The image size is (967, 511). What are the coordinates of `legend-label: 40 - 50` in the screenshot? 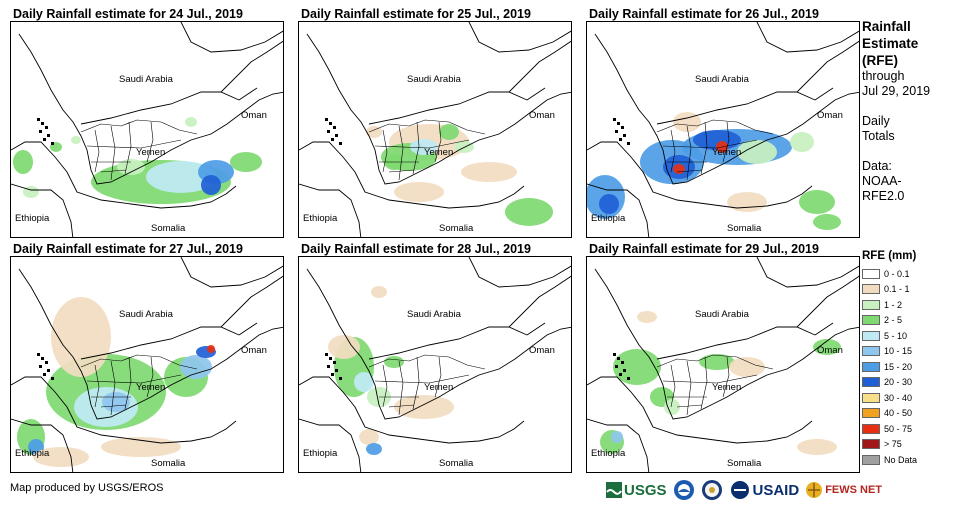 It's located at (898, 413).